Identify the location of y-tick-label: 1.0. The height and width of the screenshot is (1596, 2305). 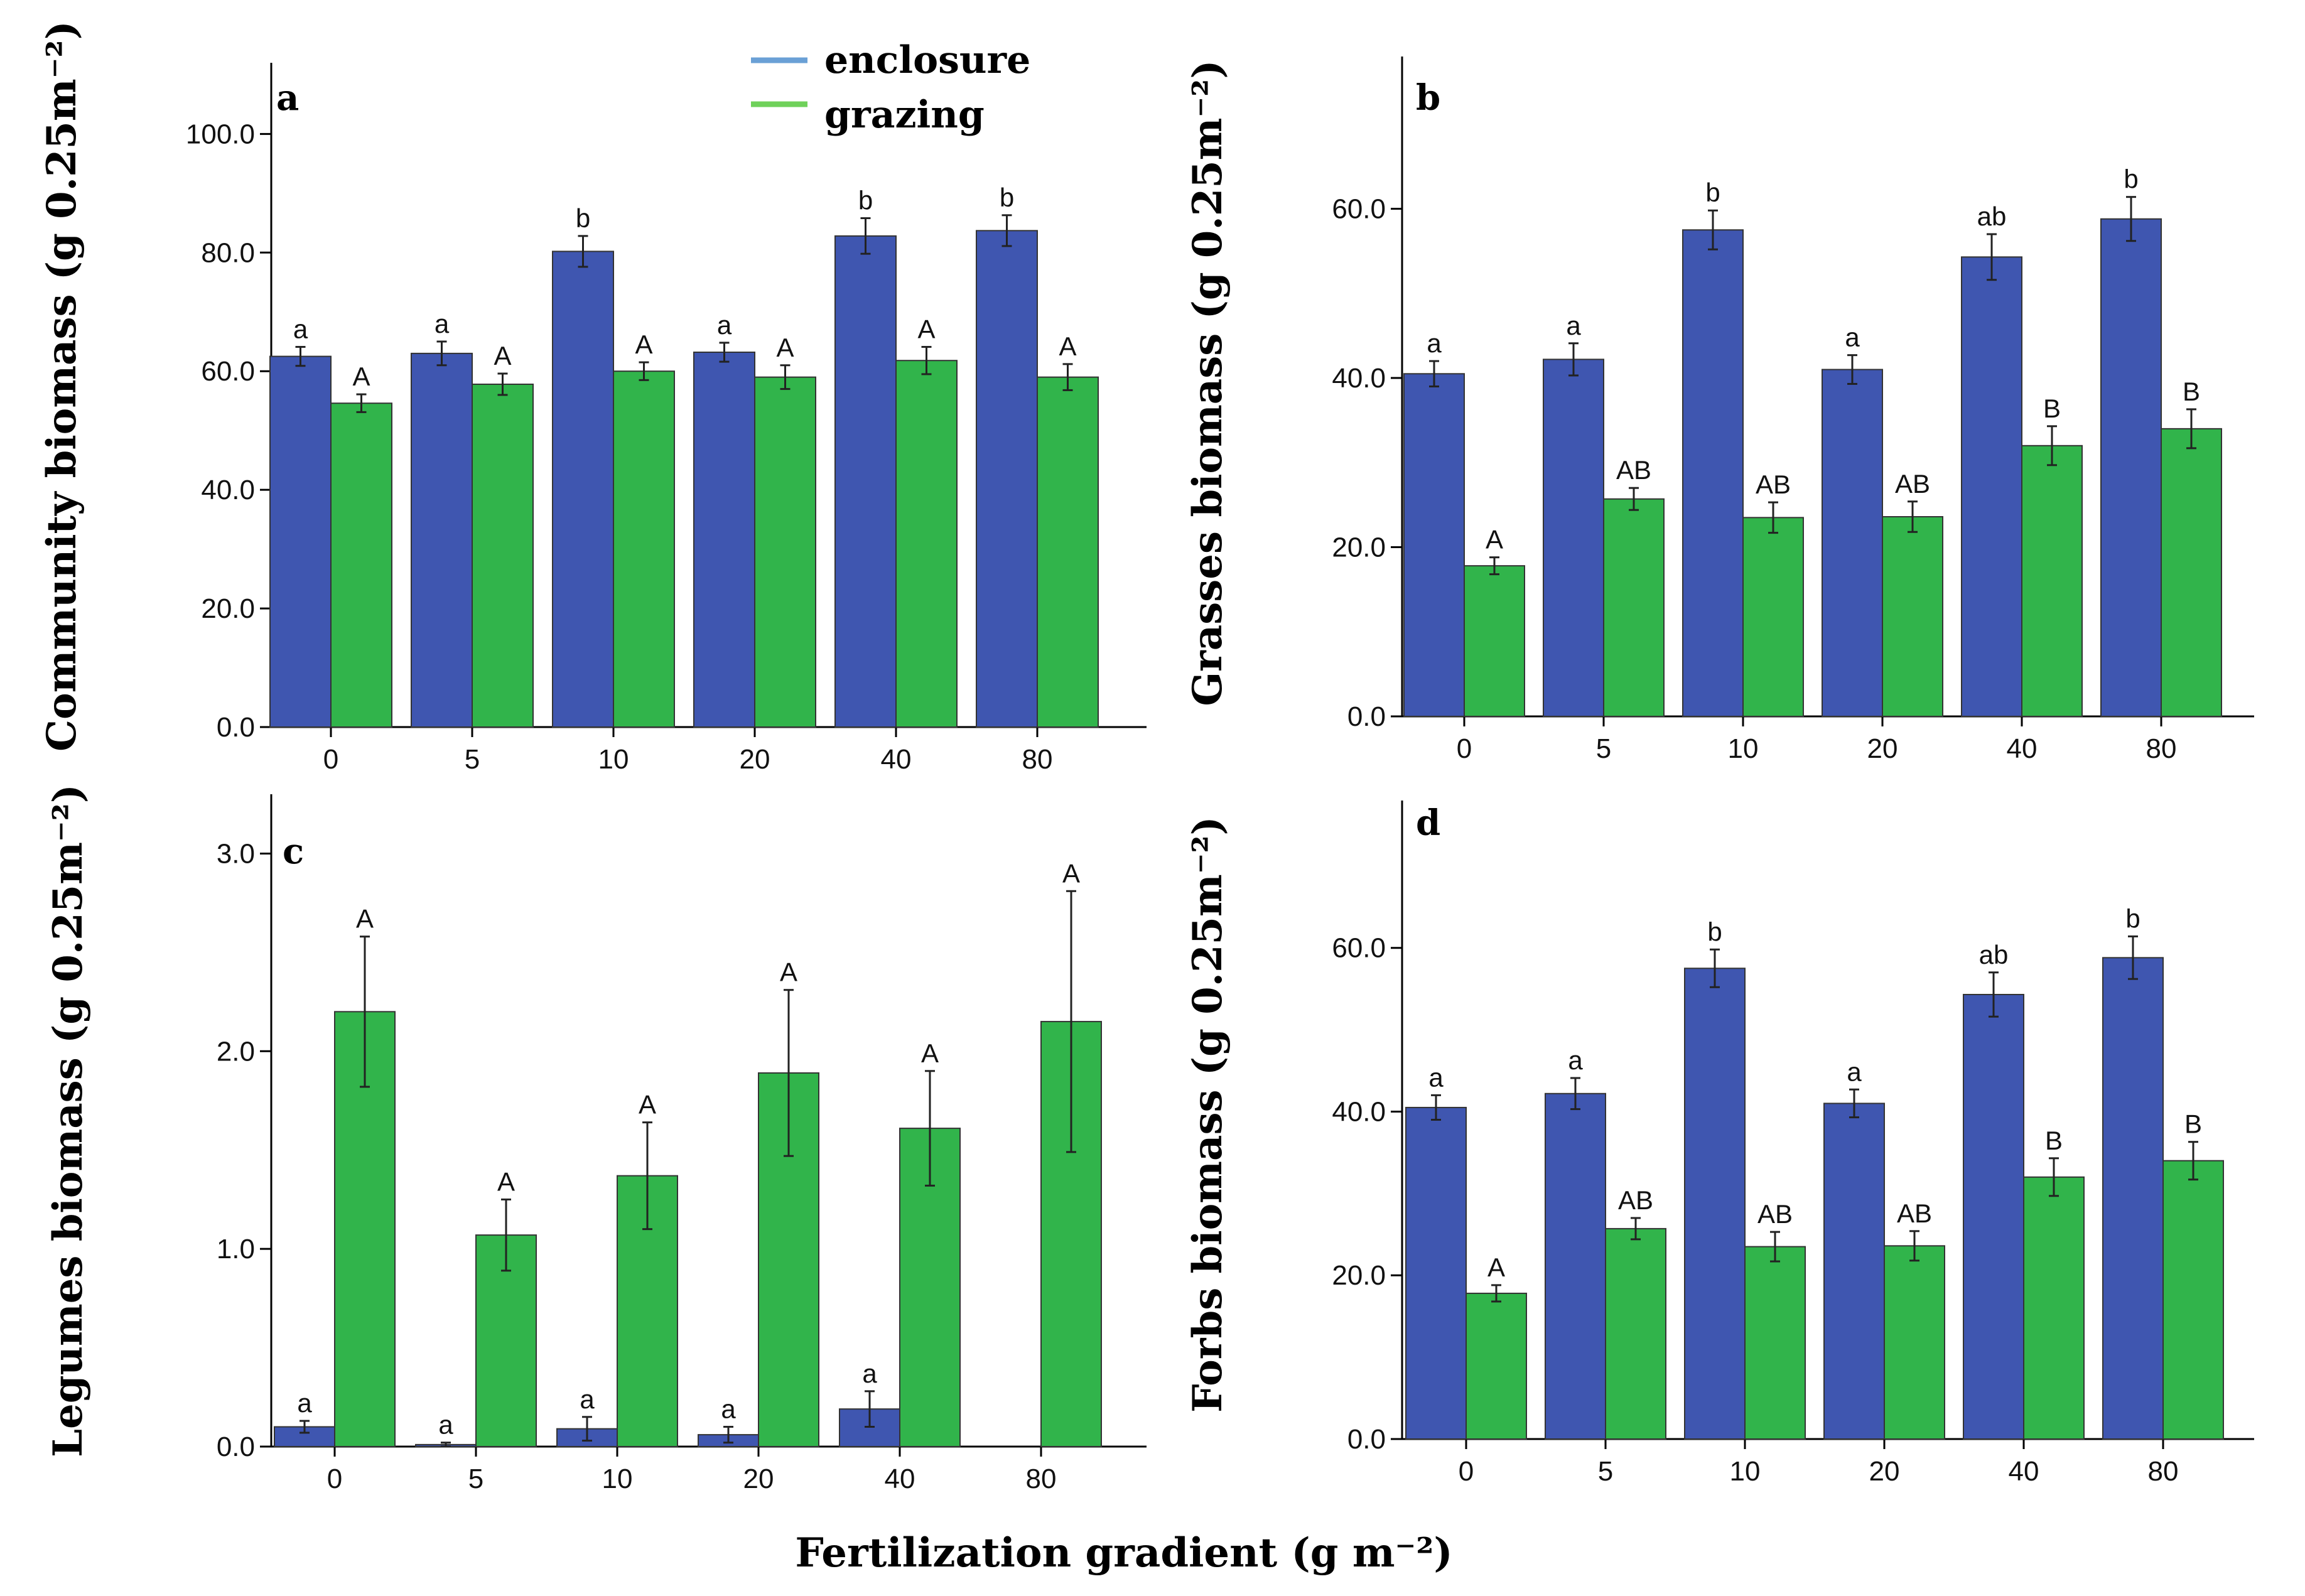
(236, 1249).